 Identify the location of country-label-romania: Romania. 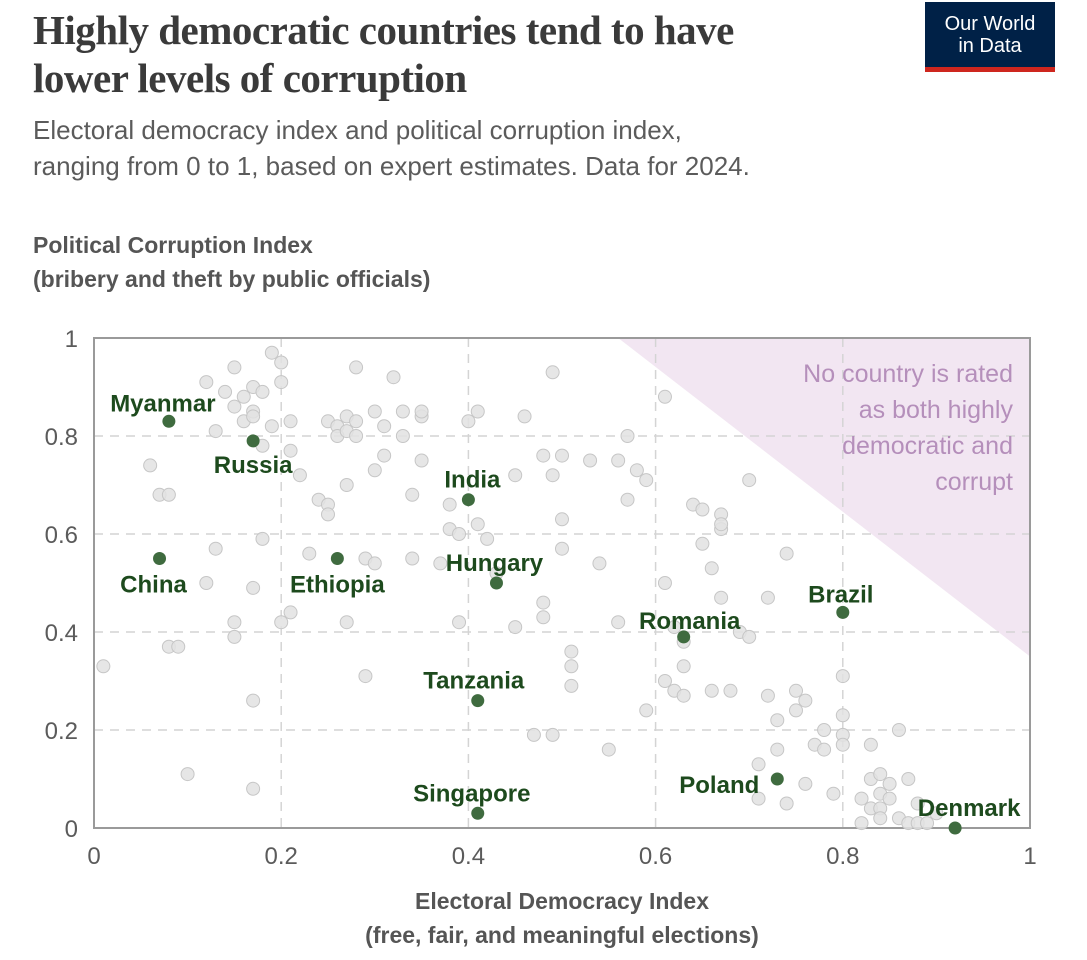
(690, 621).